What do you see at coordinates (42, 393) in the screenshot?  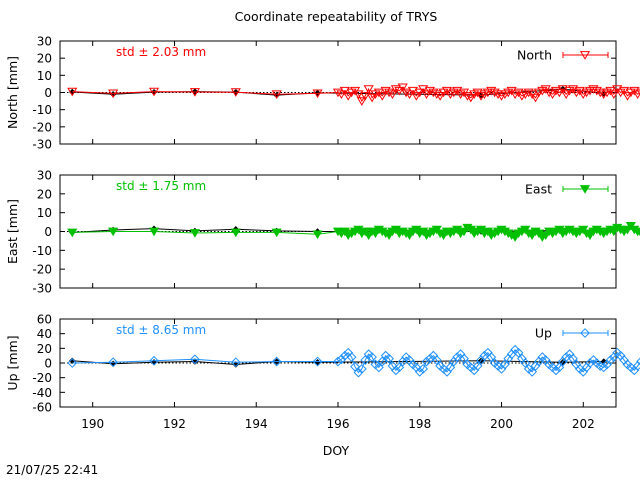 I see `y-tick-label: -40` at bounding box center [42, 393].